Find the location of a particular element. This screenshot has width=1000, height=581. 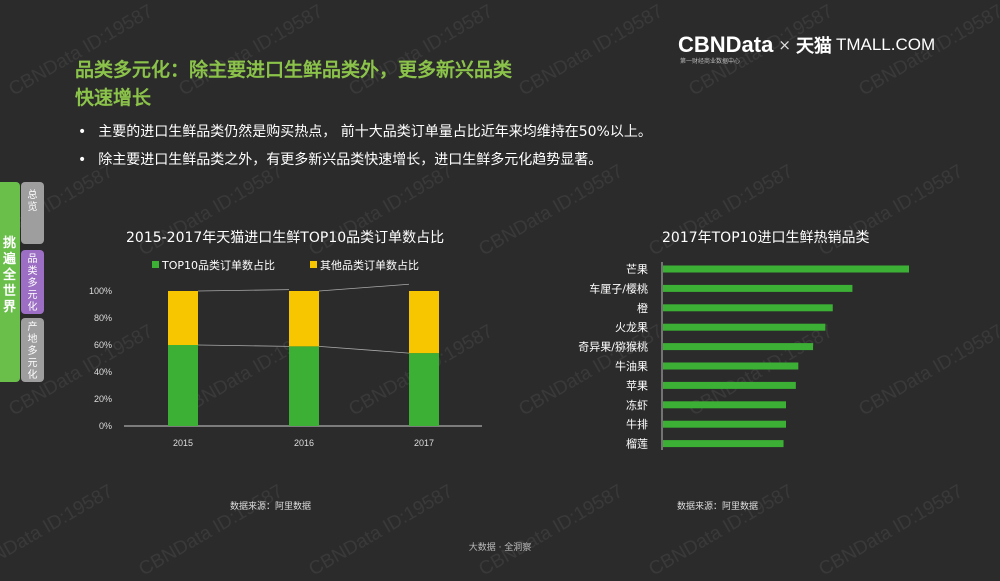

right-chart-source: 数据来源：阿里数据 is located at coordinates (718, 507).